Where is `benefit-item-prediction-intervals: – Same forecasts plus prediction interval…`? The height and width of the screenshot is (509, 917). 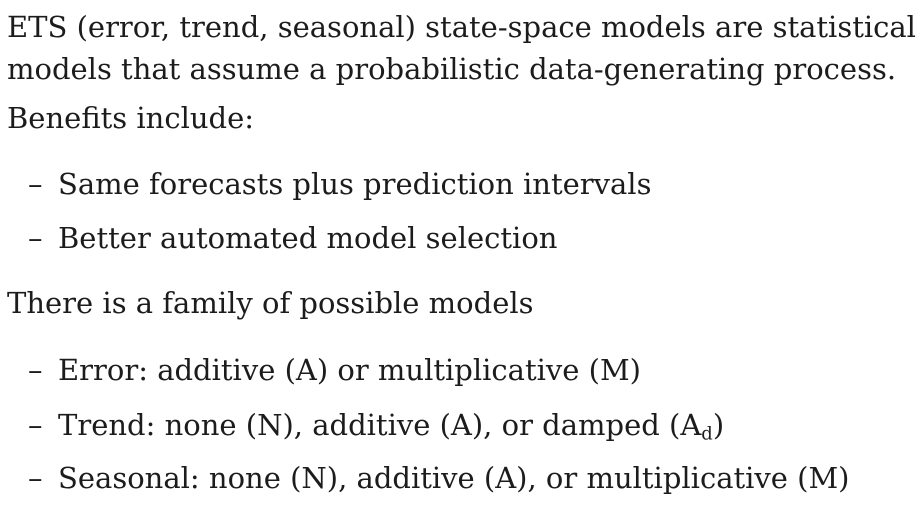
benefit-item-prediction-intervals: – Same forecasts plus prediction interval… is located at coordinates (339, 184).